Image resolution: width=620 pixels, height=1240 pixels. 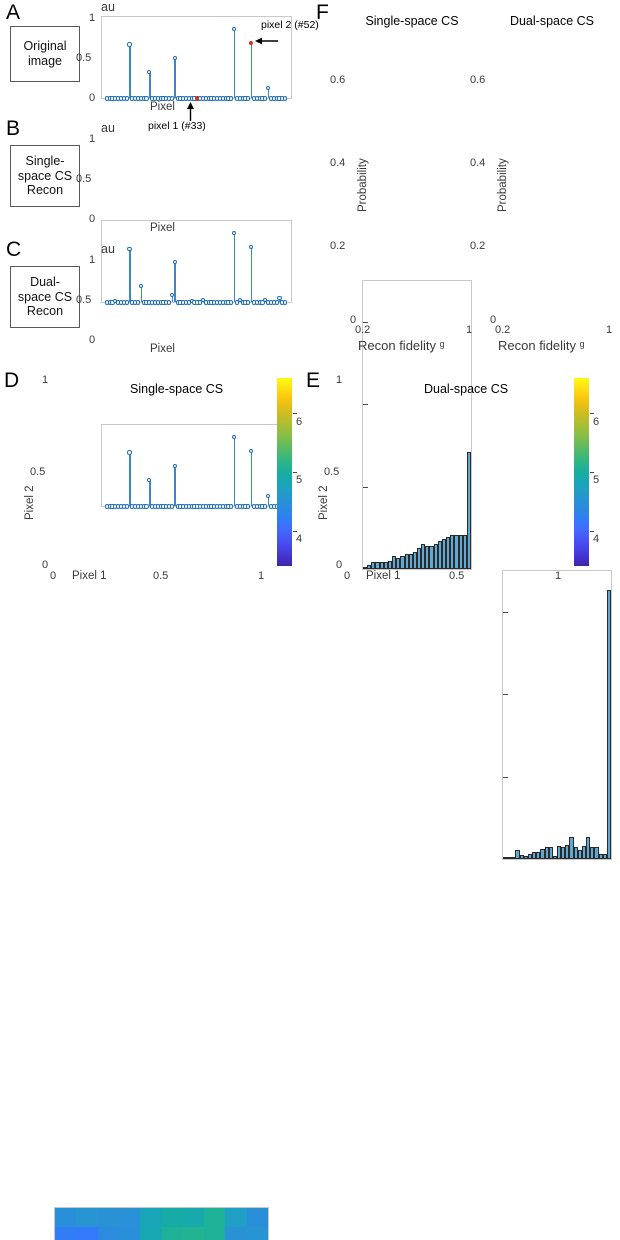 I want to click on panel-b-legend-text: Single-space CS Recon, so click(x=45, y=175).